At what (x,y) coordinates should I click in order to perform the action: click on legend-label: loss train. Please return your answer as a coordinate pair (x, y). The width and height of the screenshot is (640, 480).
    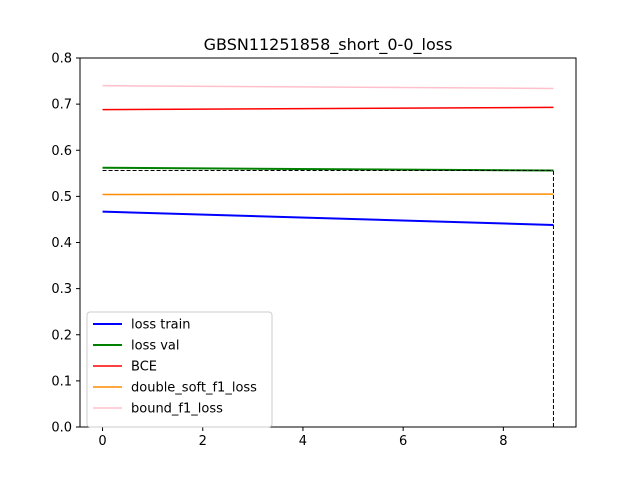
    Looking at the image, I should click on (161, 325).